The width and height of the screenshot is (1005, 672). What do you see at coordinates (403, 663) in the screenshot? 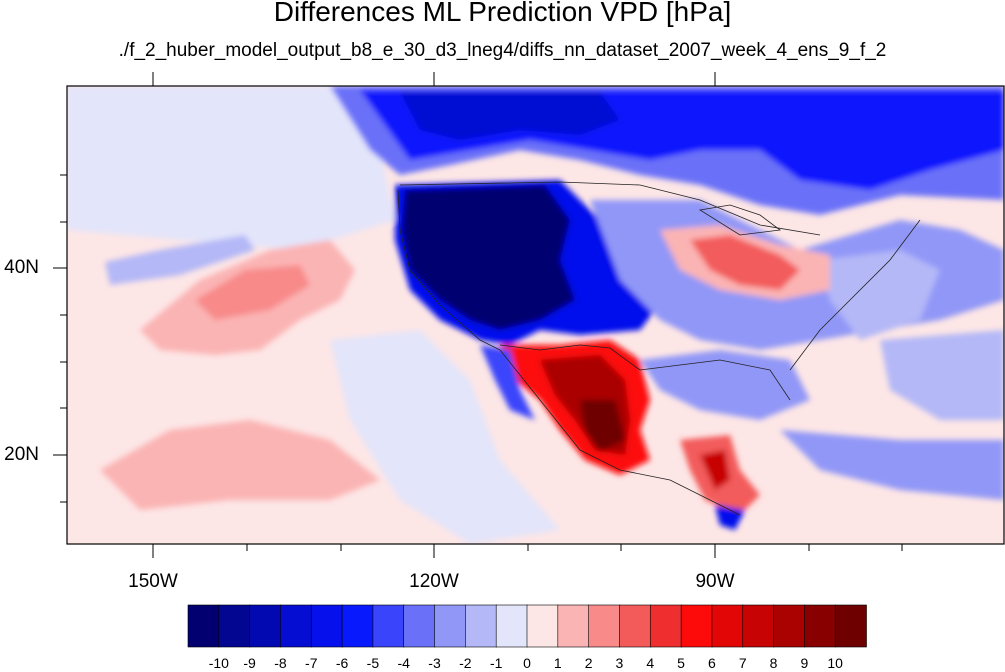
I see `colorbar-tick-label: -4` at bounding box center [403, 663].